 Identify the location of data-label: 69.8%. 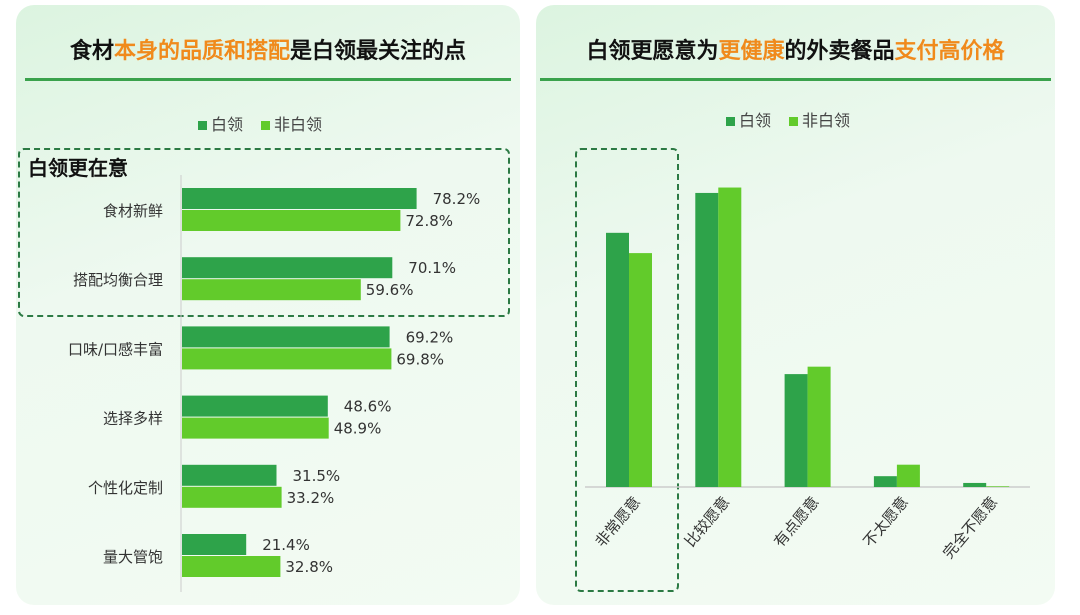
(420, 359).